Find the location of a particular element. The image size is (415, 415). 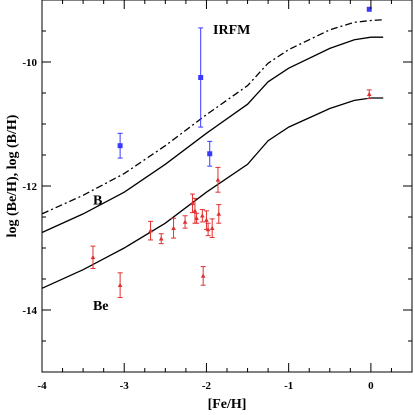

x-tick-label: -2 is located at coordinates (207, 386).